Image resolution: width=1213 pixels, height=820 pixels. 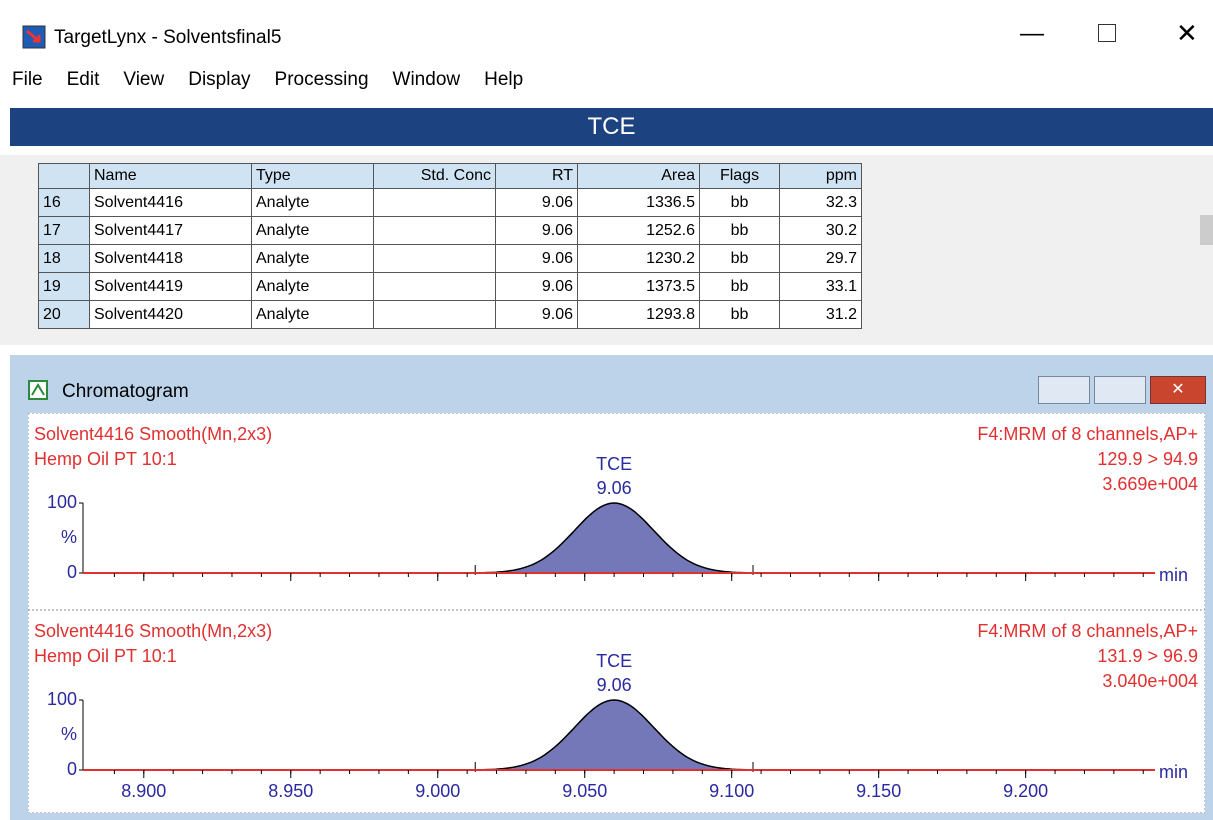 I want to click on chrom-icon, so click(x=38, y=390).